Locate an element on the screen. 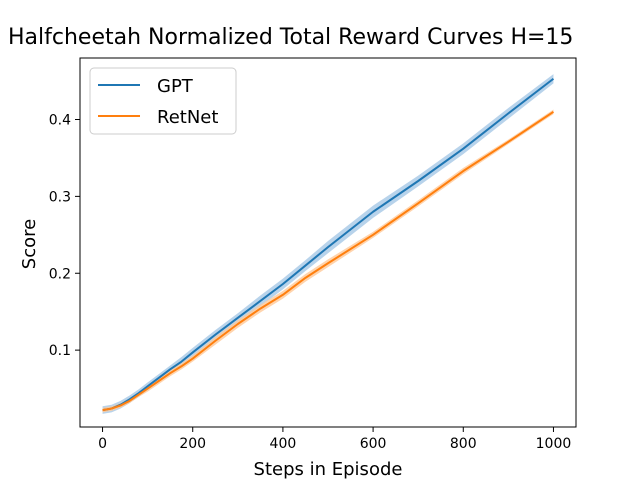 The height and width of the screenshot is (484, 640). x-axis: 0 200 400 600 800 1000 is located at coordinates (334, 439).